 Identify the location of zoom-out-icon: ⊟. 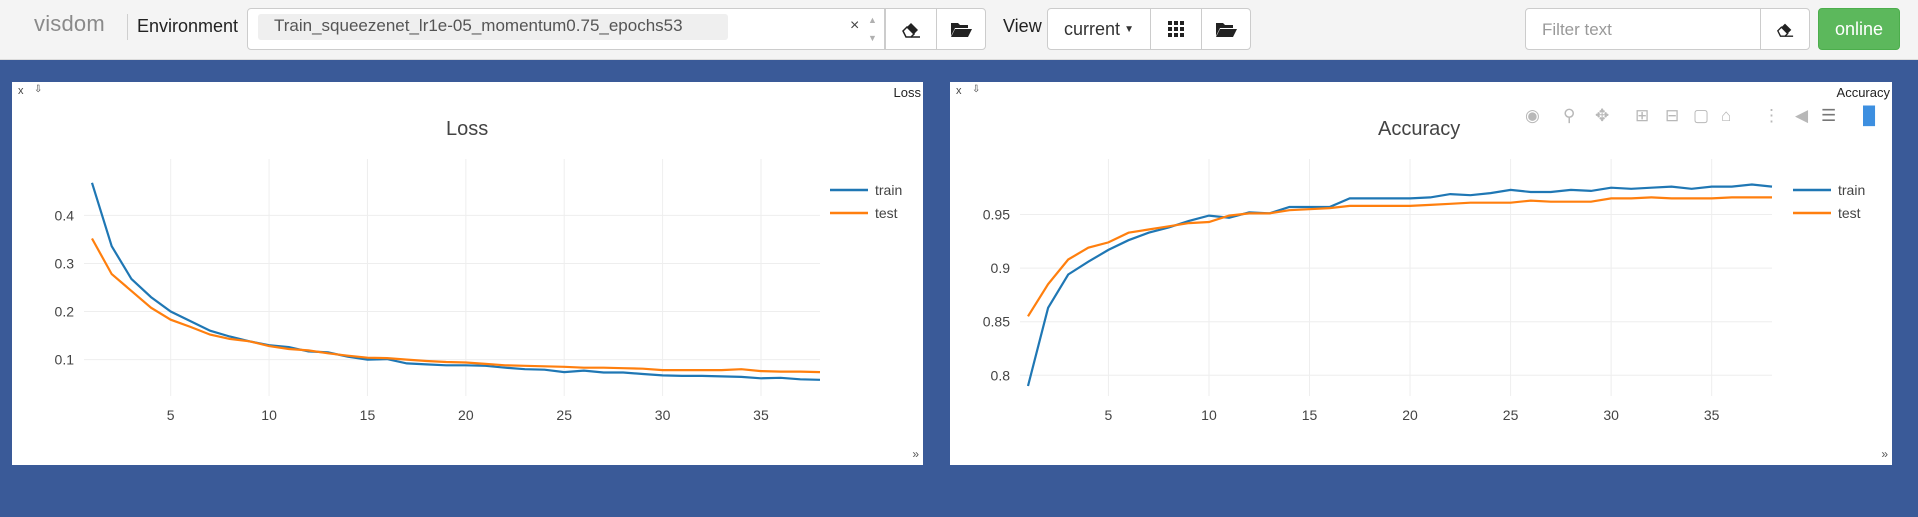
(1672, 115).